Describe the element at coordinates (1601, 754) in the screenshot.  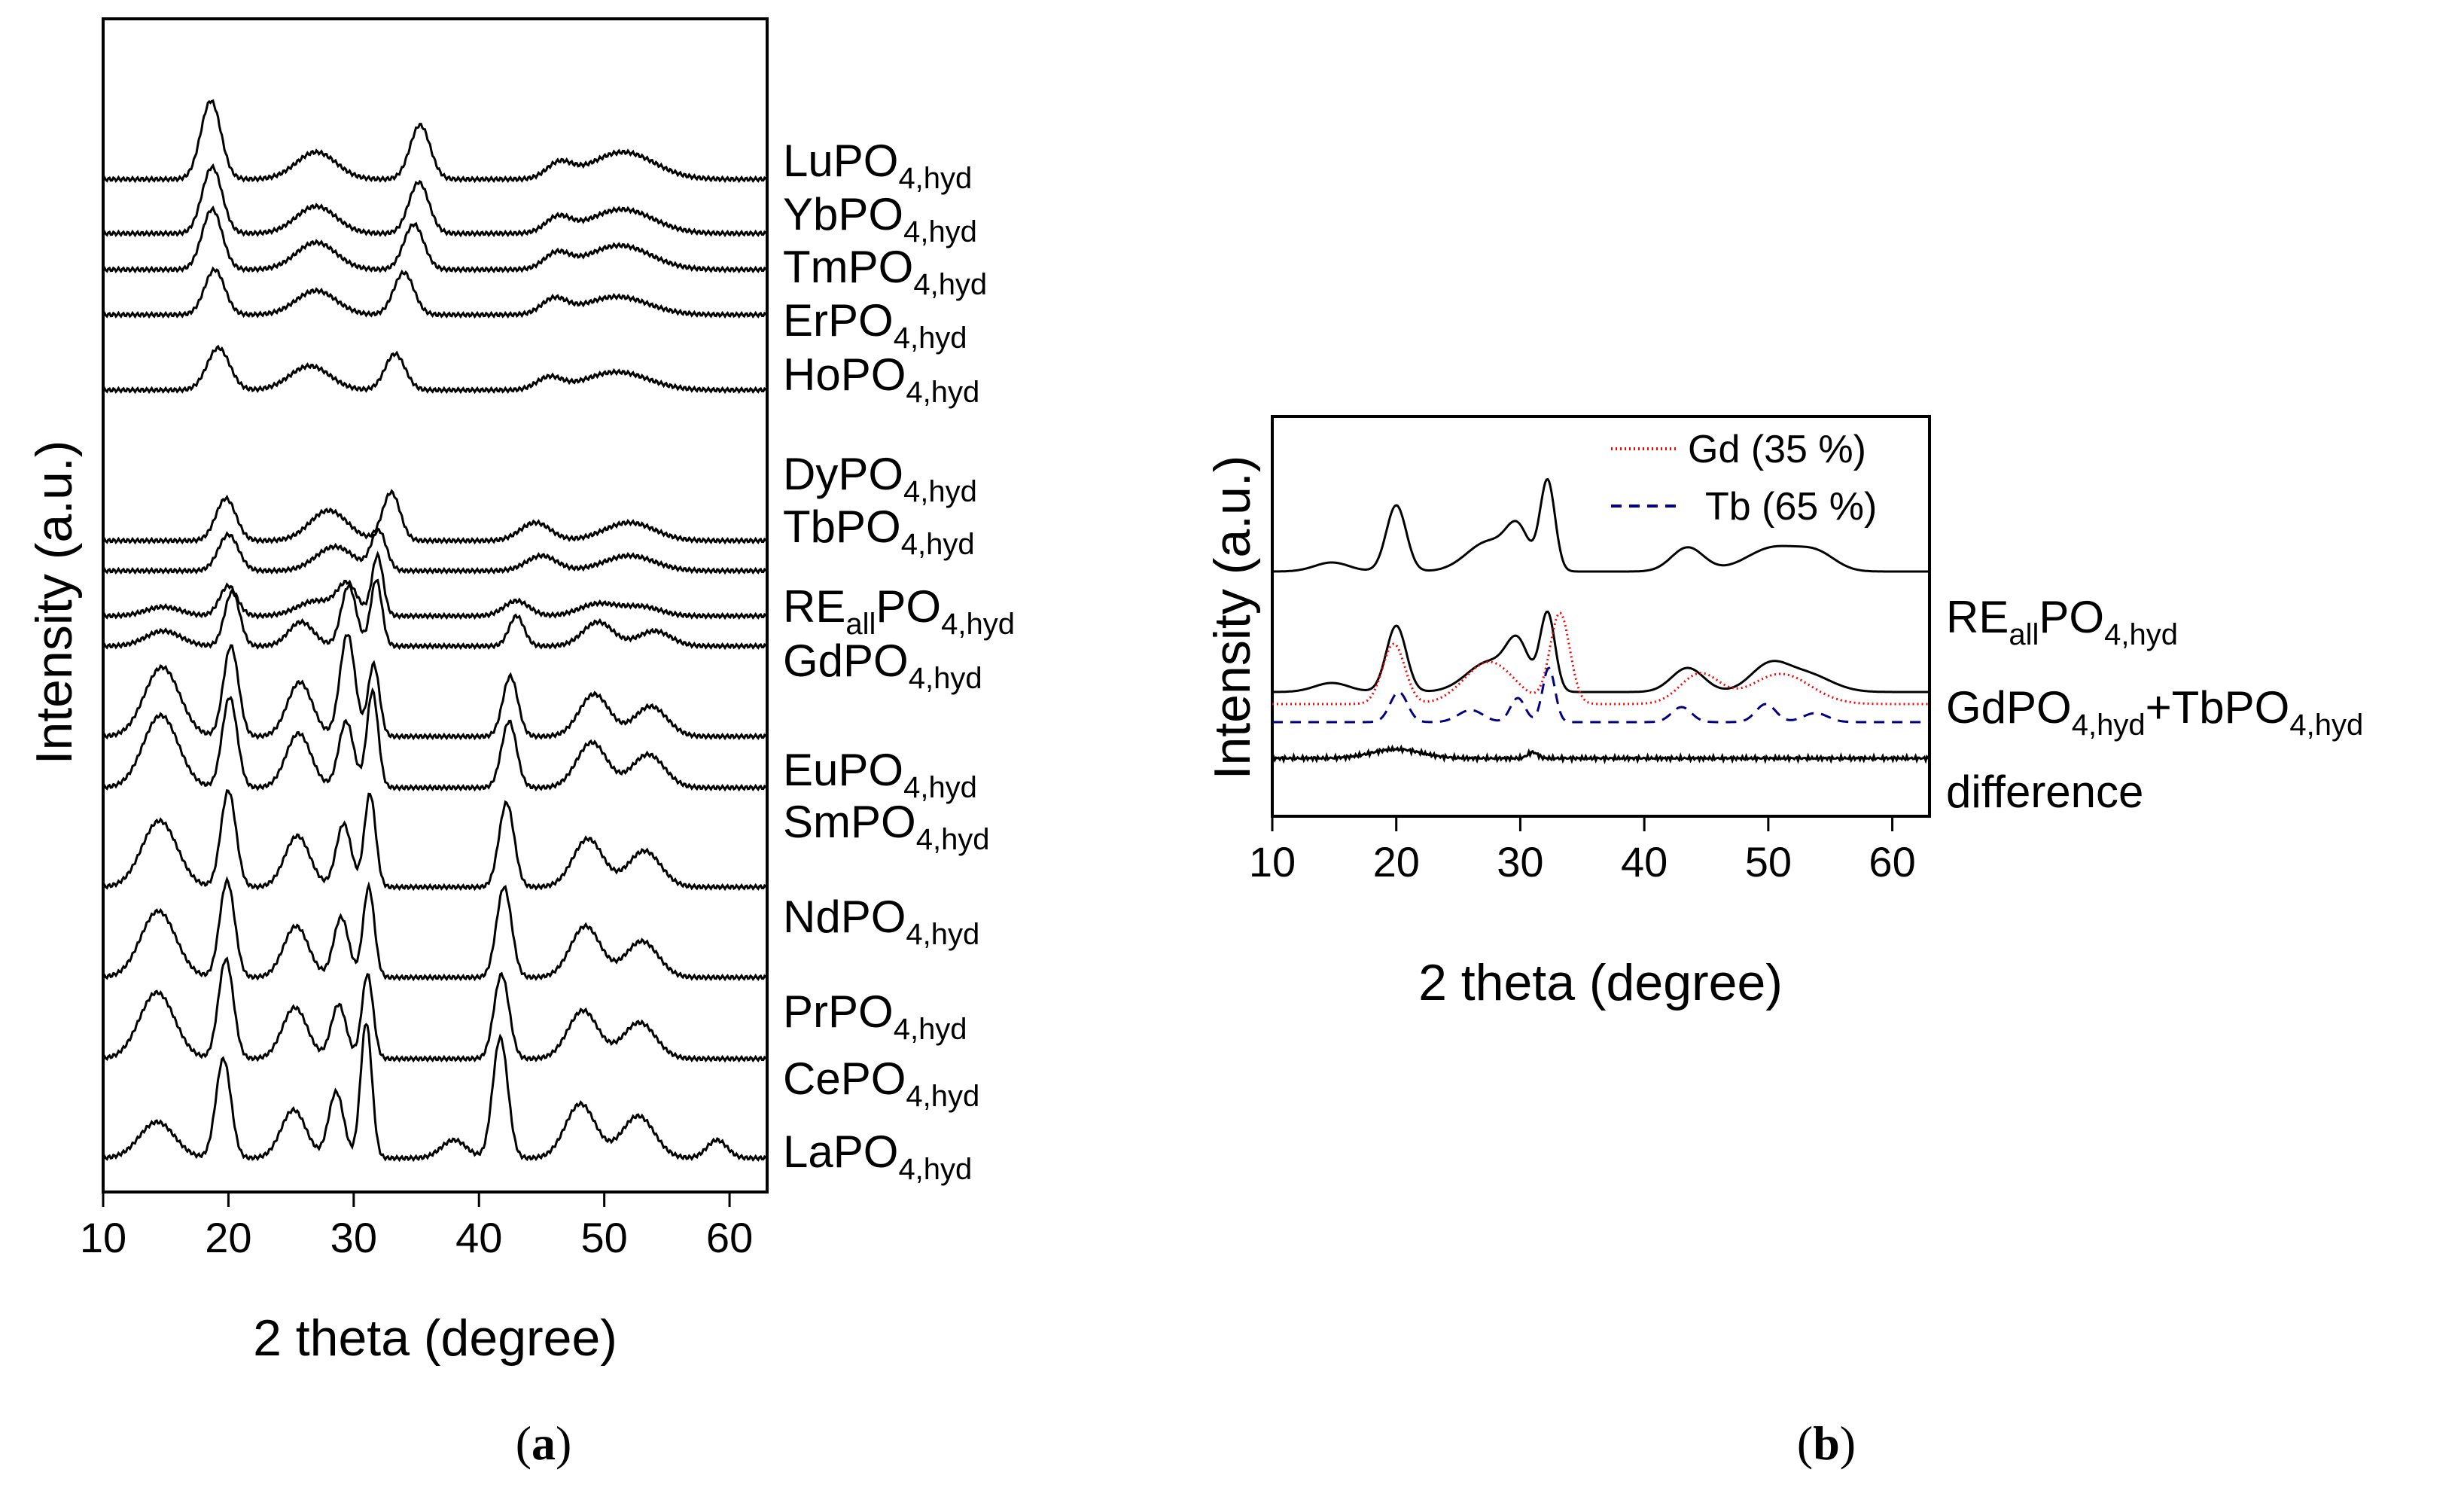
I see `curve-b-difference` at that location.